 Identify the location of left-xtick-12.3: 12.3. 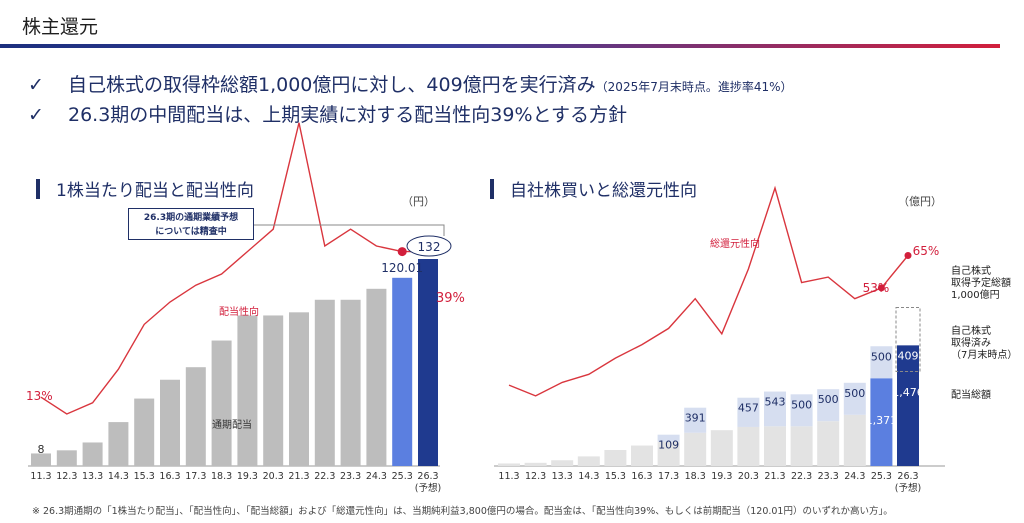
(66, 476).